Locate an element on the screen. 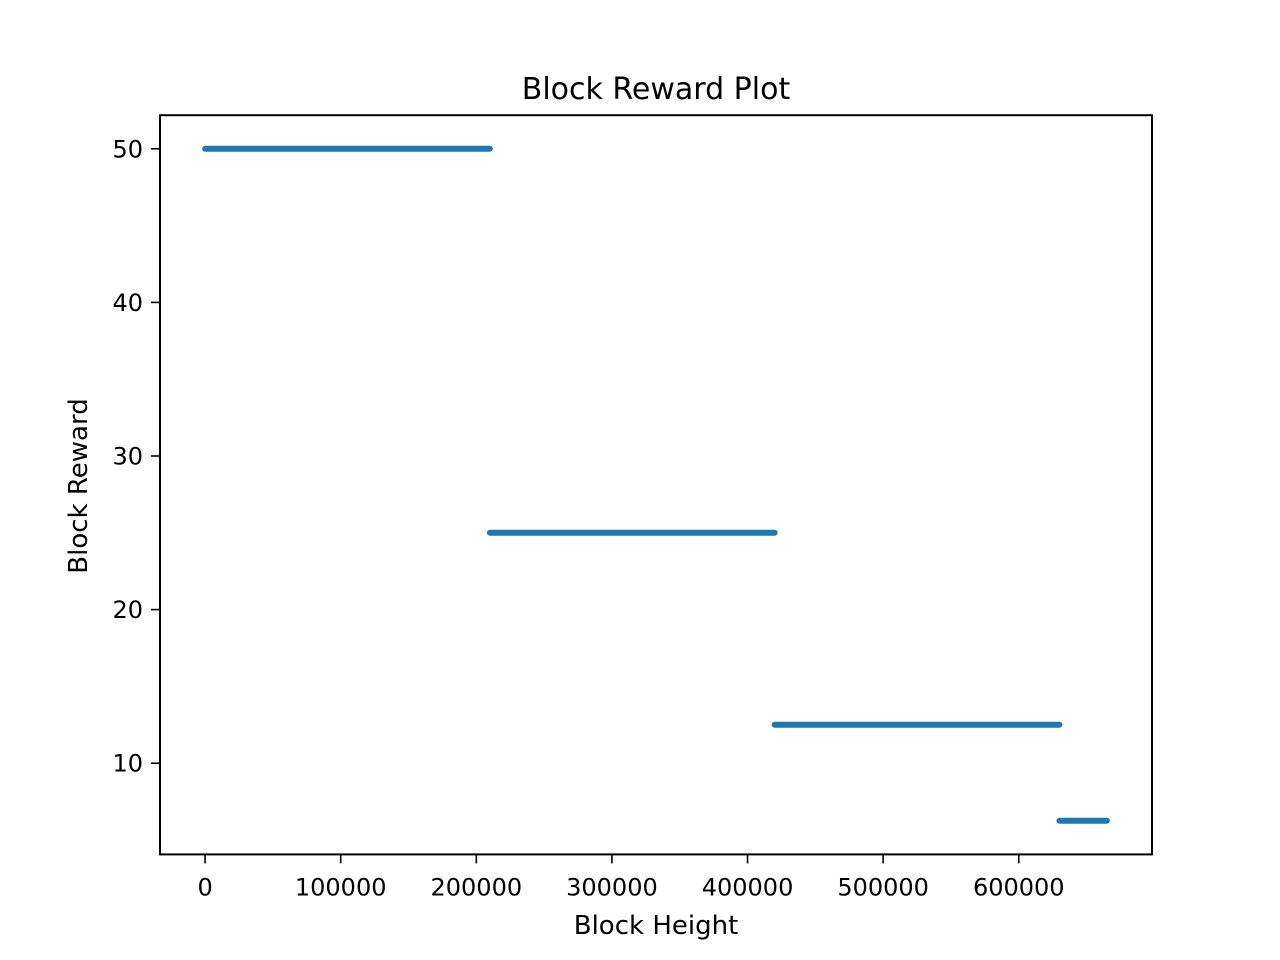  x-axis: 0 100000 200000 300000 400000 500000 600000 is located at coordinates (631, 877).